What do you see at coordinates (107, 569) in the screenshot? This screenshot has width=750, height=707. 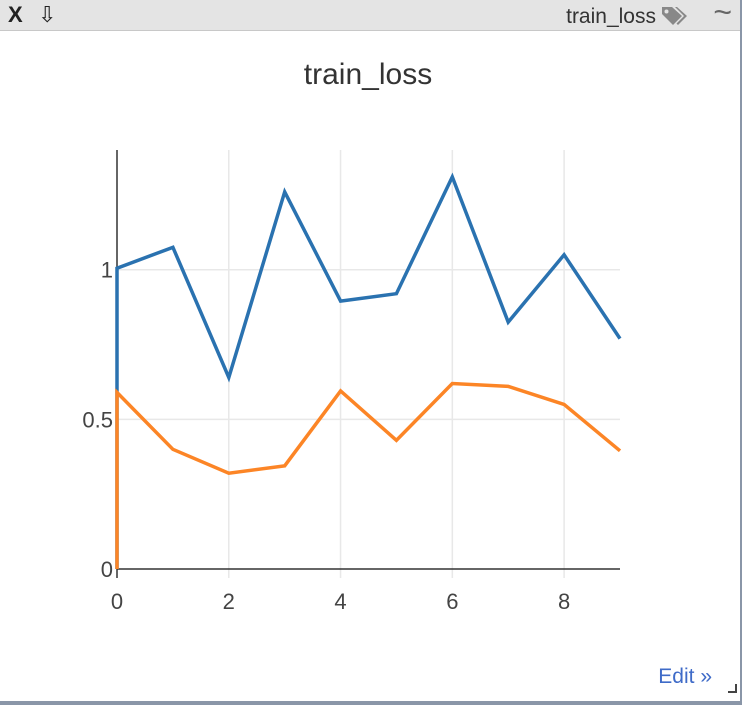 I see `y-tick-label: 0` at bounding box center [107, 569].